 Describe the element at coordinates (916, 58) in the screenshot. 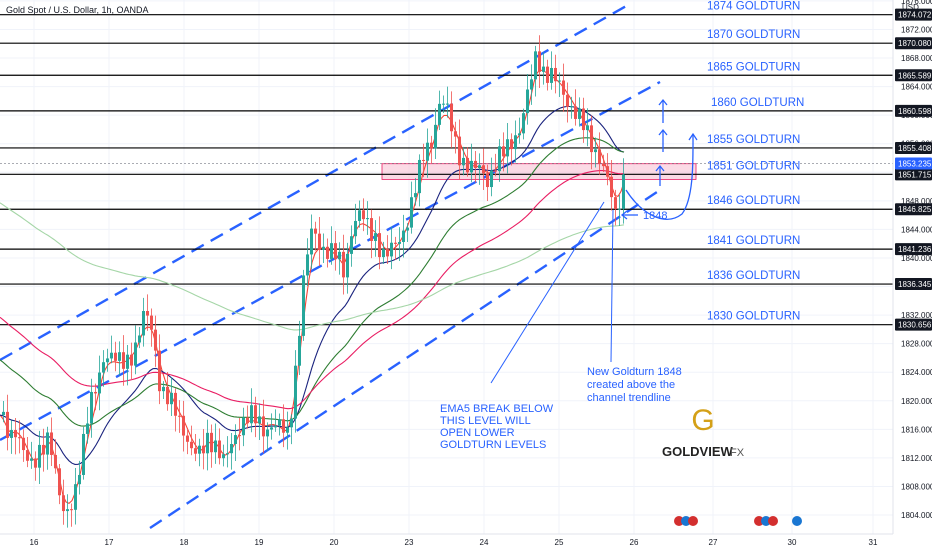

I see `price-tick-label: 1868.000` at that location.